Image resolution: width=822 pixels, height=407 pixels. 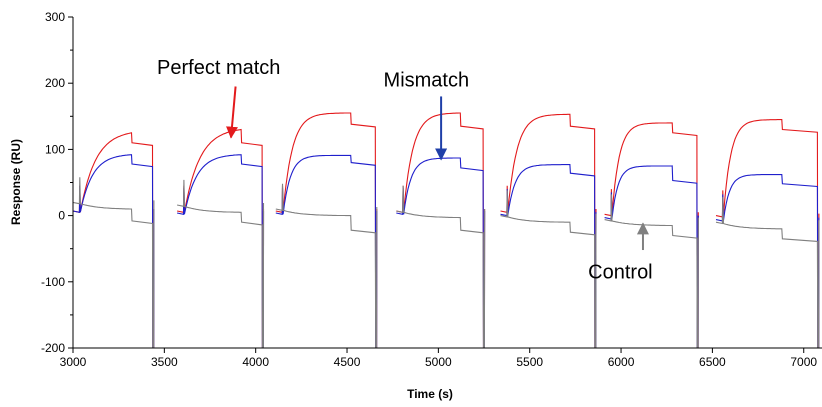 What do you see at coordinates (16, 182) in the screenshot?
I see `y-axis-title: Response (RU)` at bounding box center [16, 182].